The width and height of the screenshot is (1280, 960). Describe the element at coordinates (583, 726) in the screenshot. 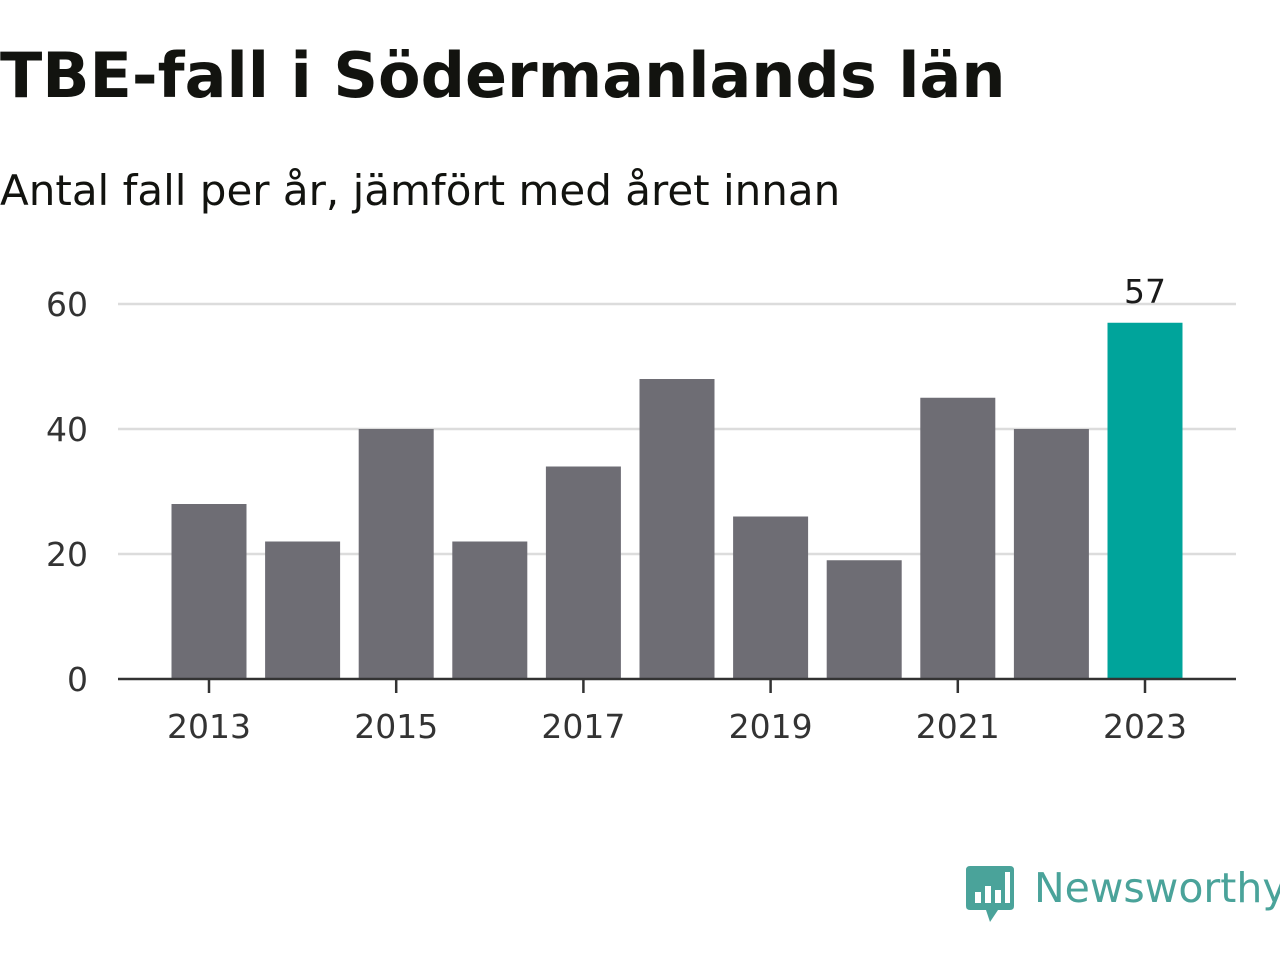

I see `x-tick-label: 2017` at that location.